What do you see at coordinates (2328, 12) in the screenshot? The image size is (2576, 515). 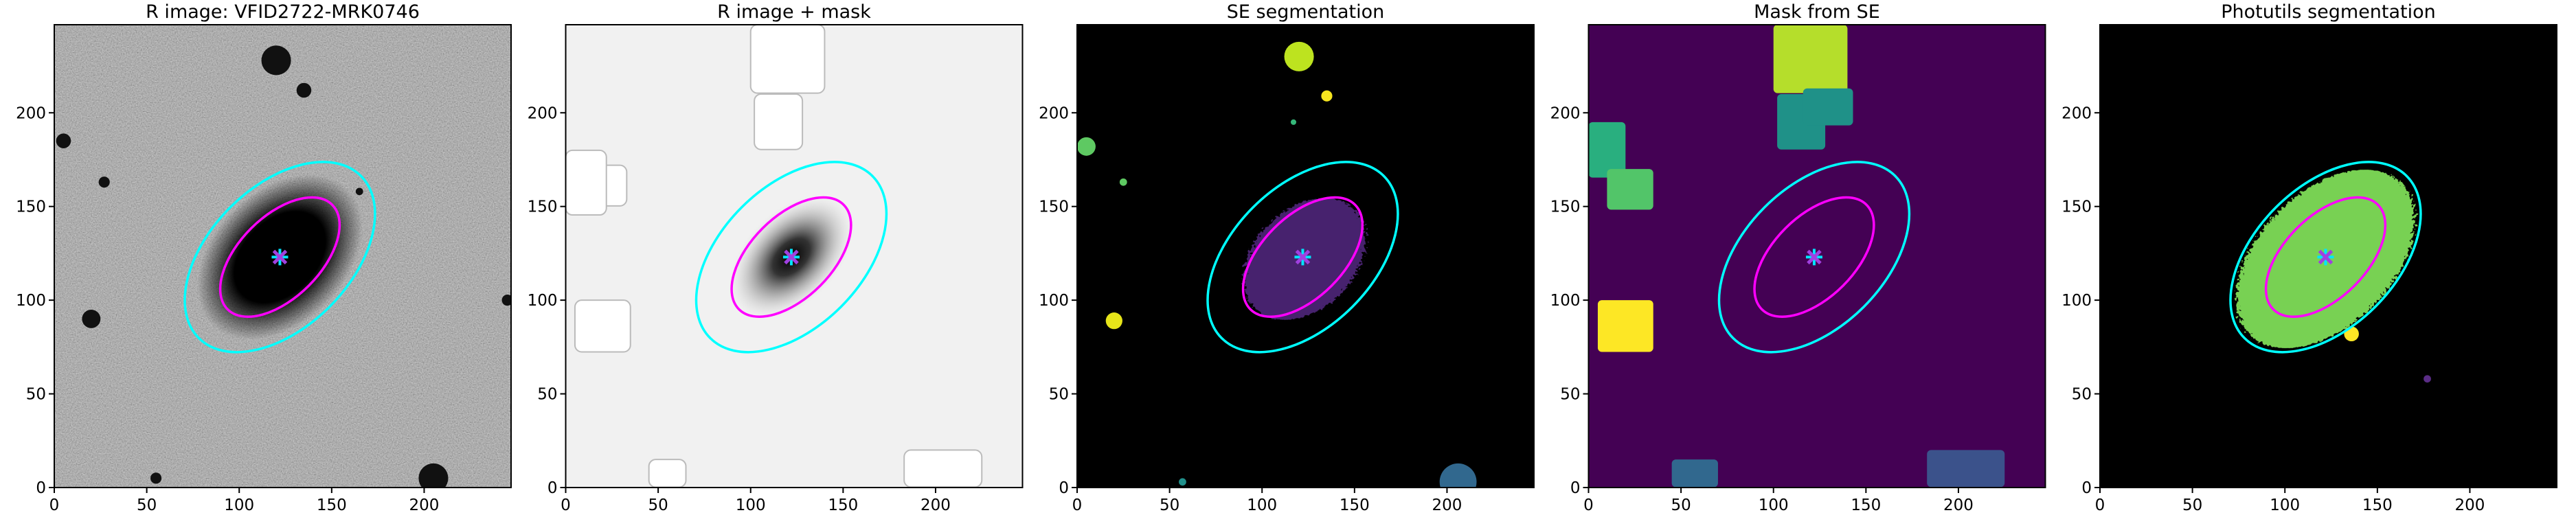 I see `panel-title: Photutils segmentation` at bounding box center [2328, 12].